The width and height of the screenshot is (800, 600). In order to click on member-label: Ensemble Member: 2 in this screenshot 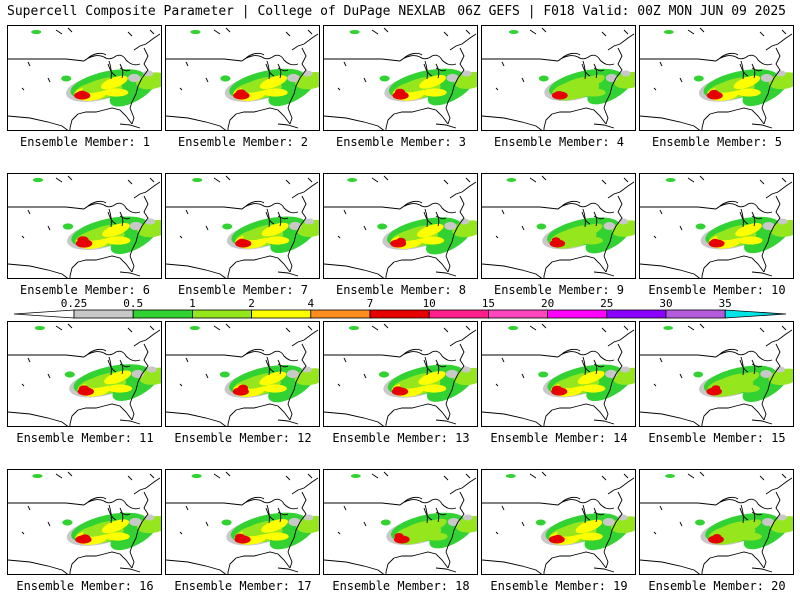, I will do `click(243, 142)`.